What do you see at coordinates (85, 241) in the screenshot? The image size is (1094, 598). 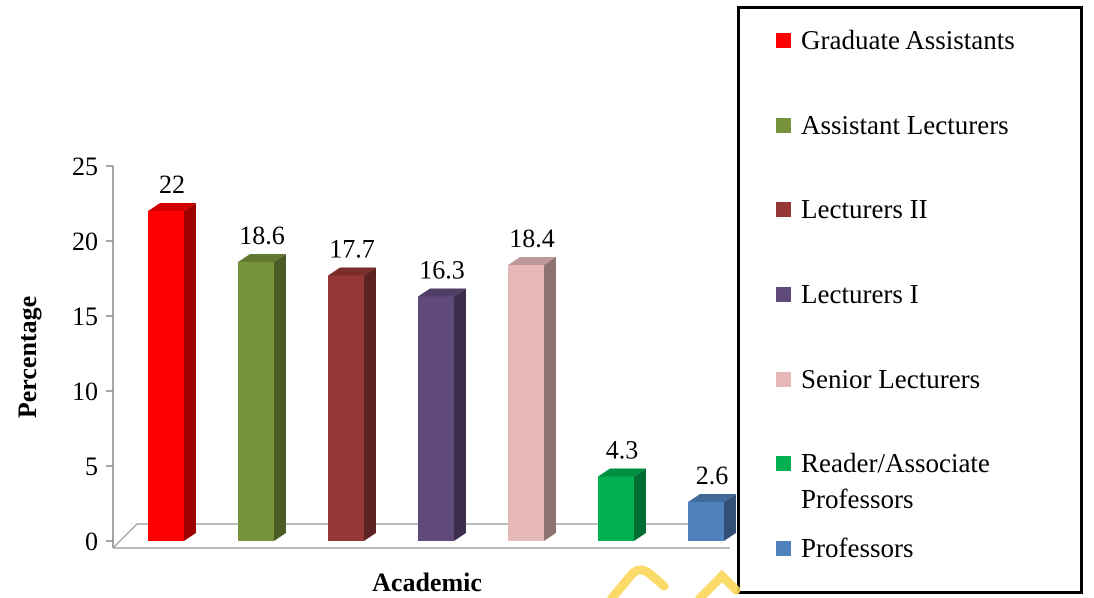 I see `y-tick-label: 20` at bounding box center [85, 241].